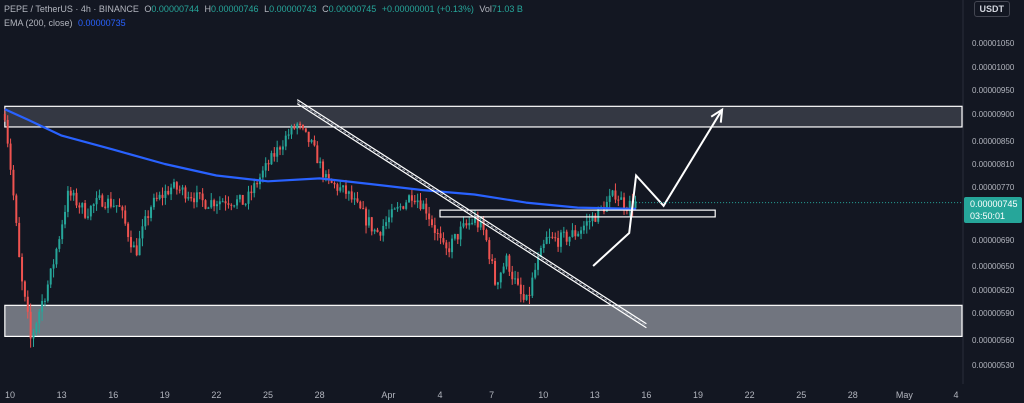 The image size is (1024, 403). What do you see at coordinates (102, 23) in the screenshot?
I see `ema-value: 0.00000735` at bounding box center [102, 23].